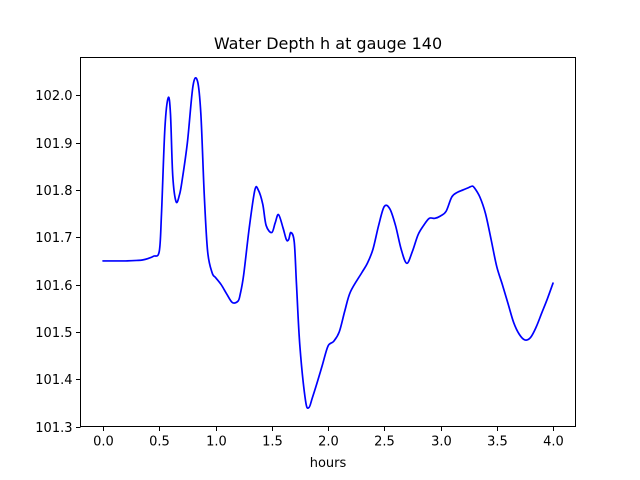  I want to click on y-tick-label: 101.7, so click(53, 238).